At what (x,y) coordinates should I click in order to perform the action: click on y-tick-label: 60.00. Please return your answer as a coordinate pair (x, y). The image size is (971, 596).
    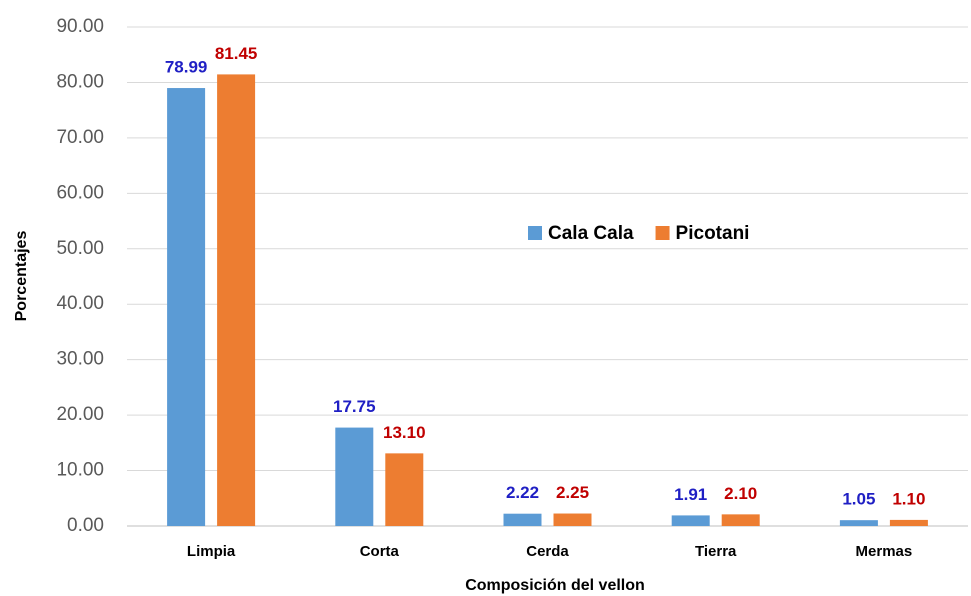
    Looking at the image, I should click on (80, 192).